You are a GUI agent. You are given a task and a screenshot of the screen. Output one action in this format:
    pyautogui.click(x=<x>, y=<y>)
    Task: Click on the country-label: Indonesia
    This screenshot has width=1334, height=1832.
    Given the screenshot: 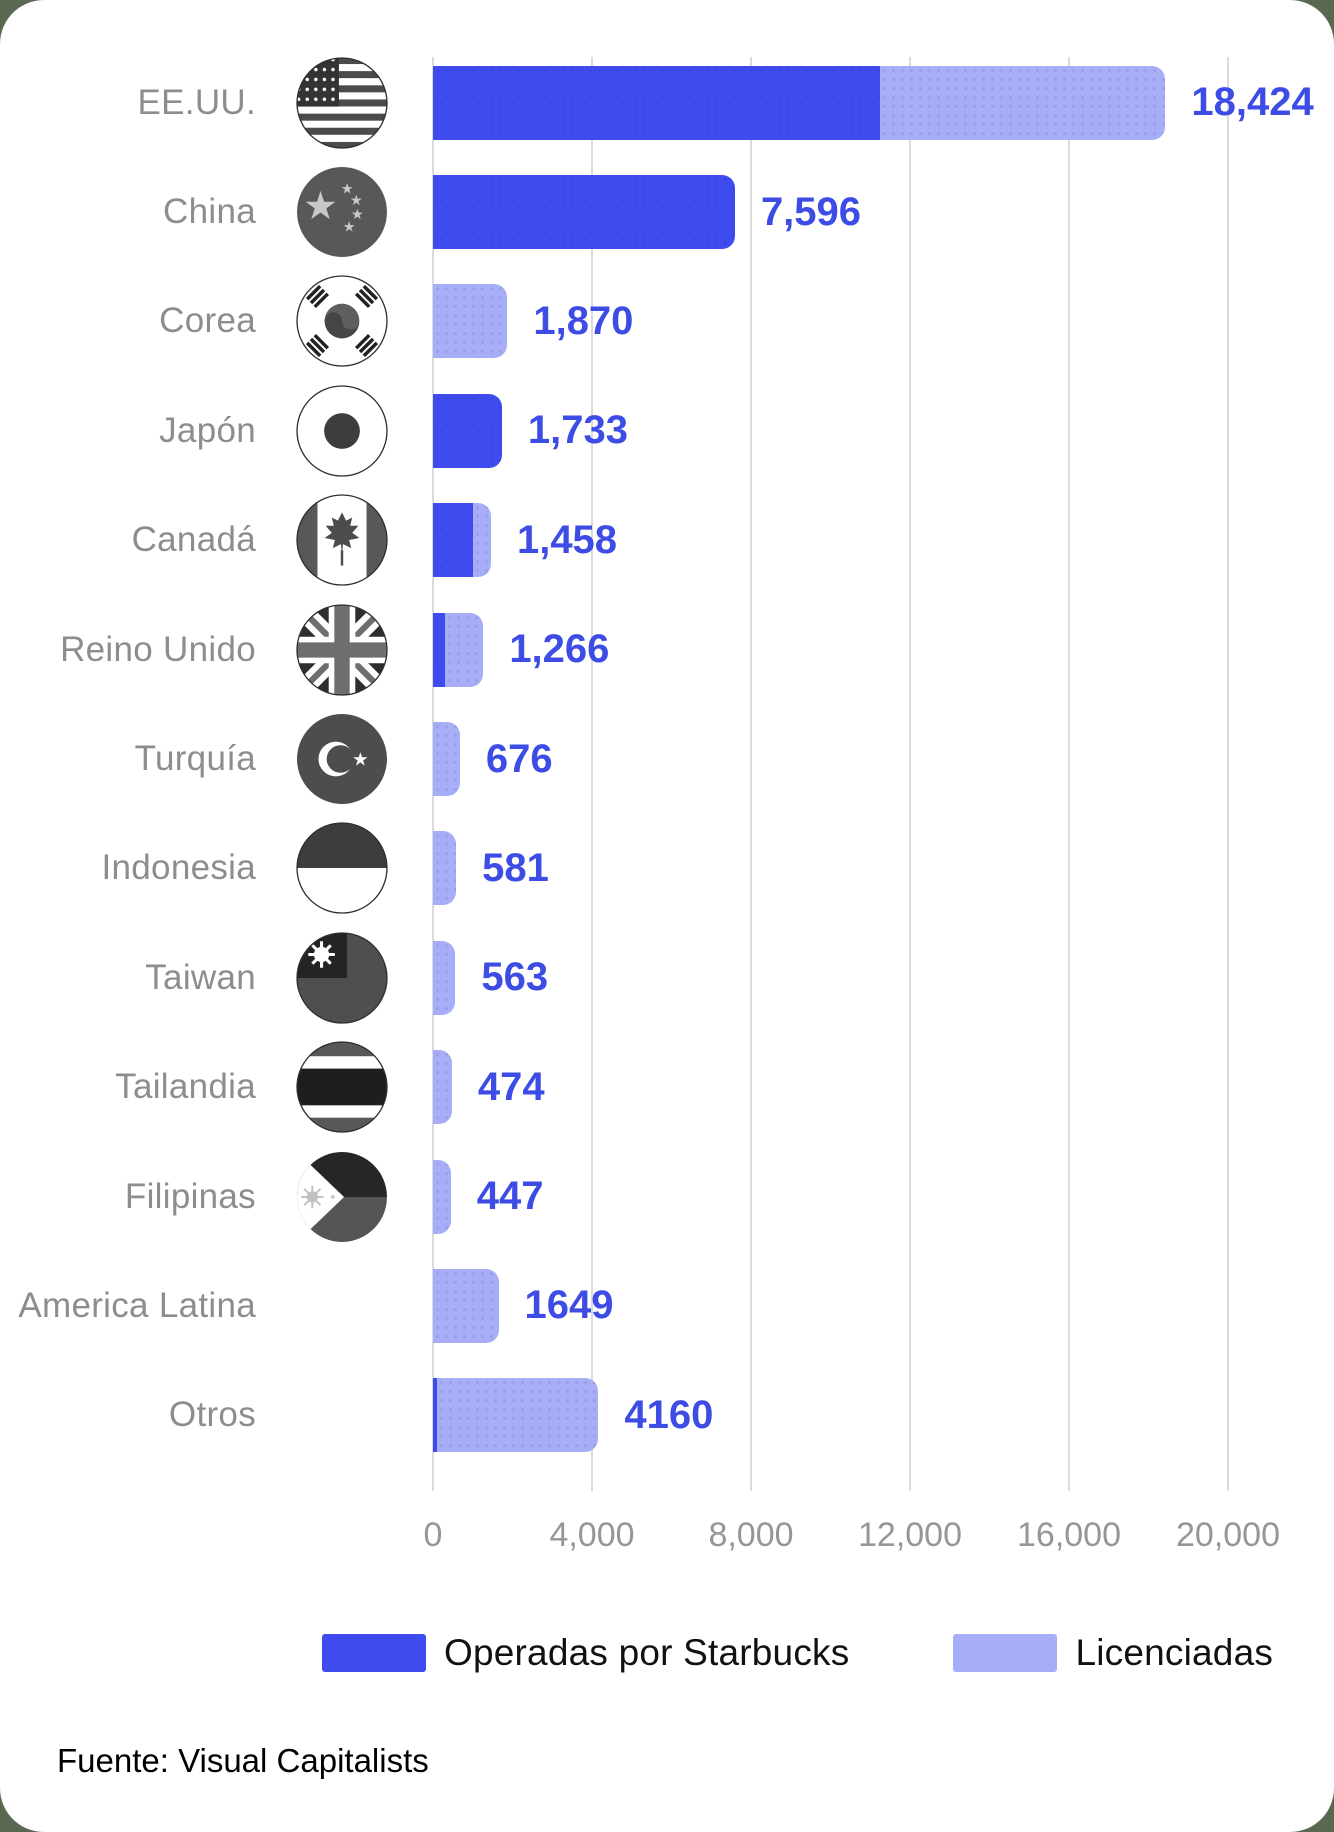 What is the action you would take?
    pyautogui.click(x=178, y=868)
    